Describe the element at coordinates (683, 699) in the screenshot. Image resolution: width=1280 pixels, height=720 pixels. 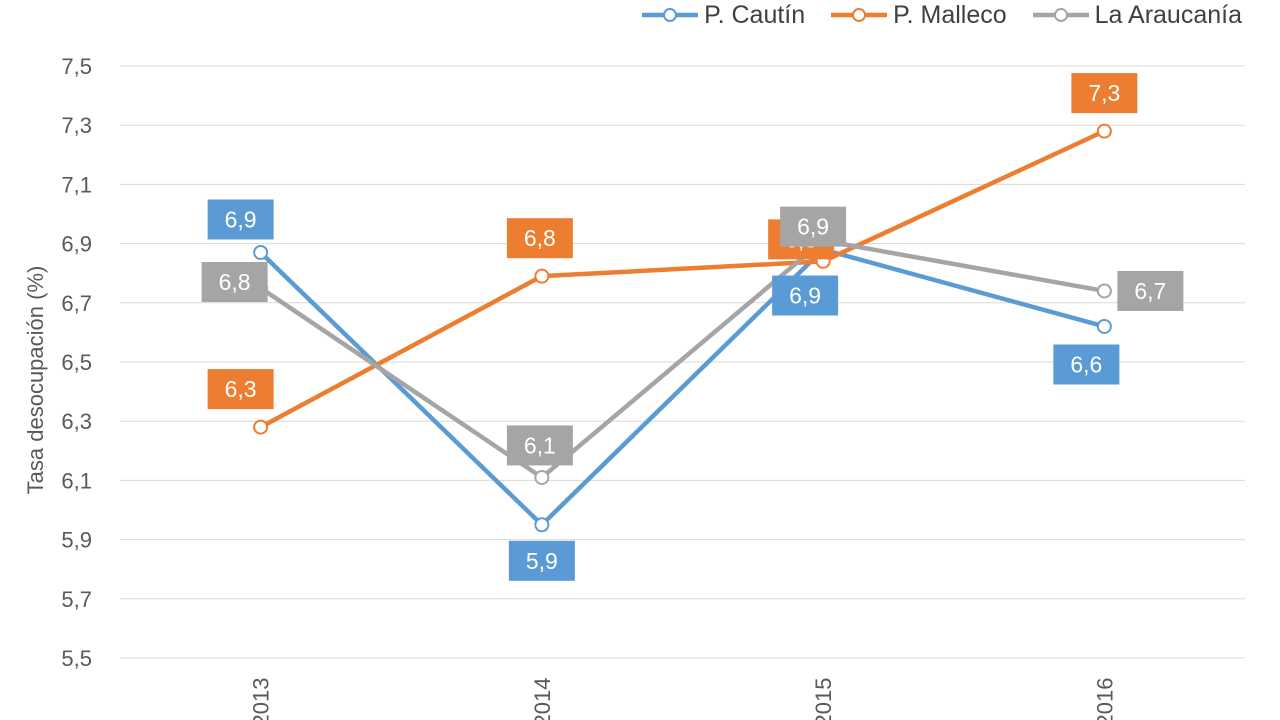
I see `x-axis-ticks: 2013 2014 2015 2016` at that location.